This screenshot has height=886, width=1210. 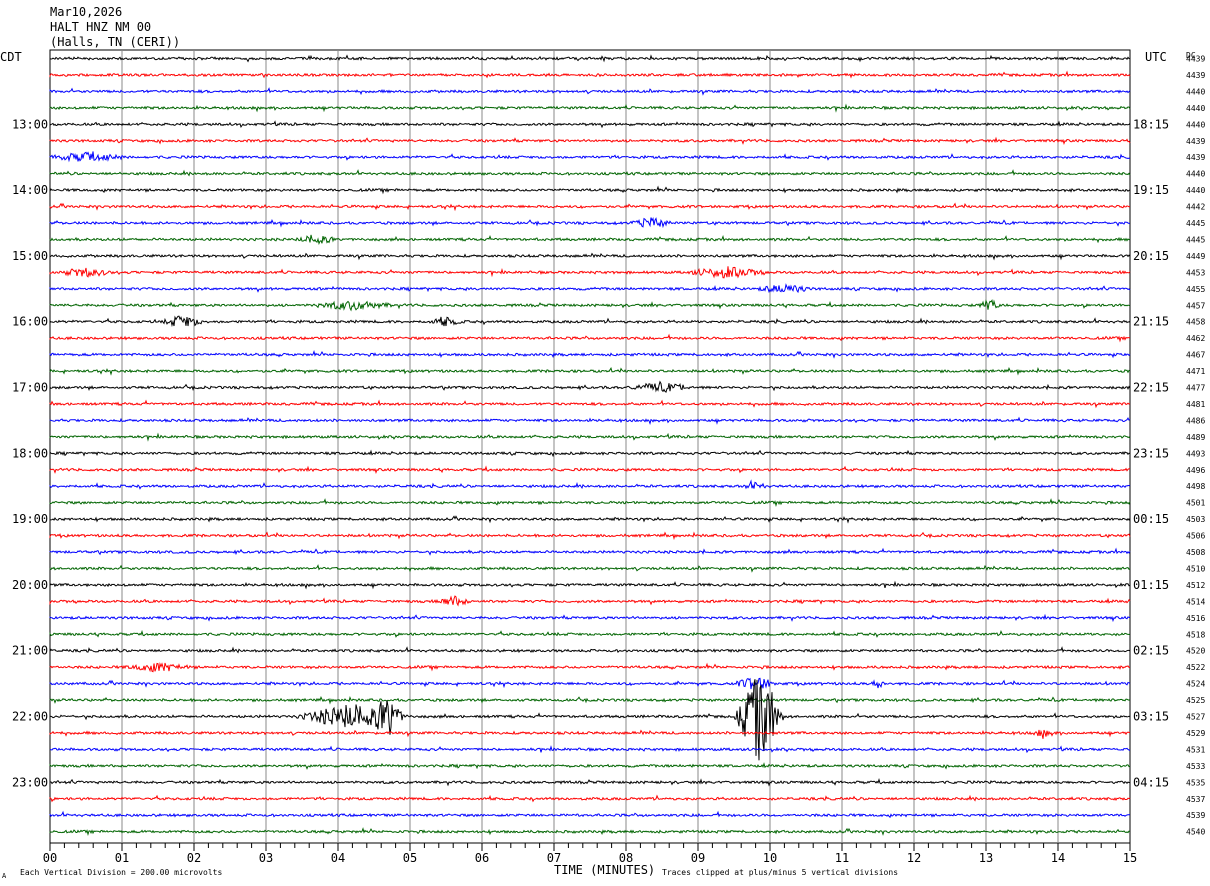 What do you see at coordinates (1195, 568) in the screenshot?
I see `dc-offset-label: 4510` at bounding box center [1195, 568].